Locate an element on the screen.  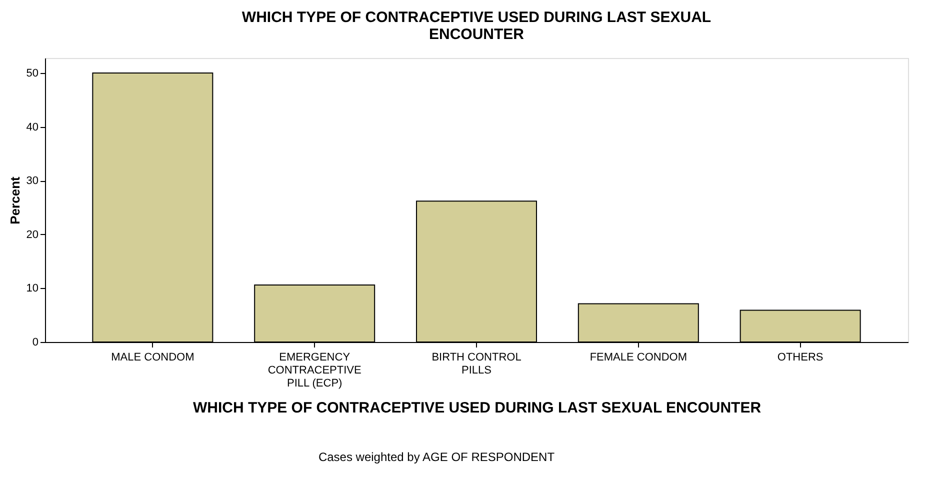
chart-title: WHICH TYPE OF CONTRACEPTIVE USED DURING LAST SEXUAL ENCOUNTER is located at coordinates (477, 26).